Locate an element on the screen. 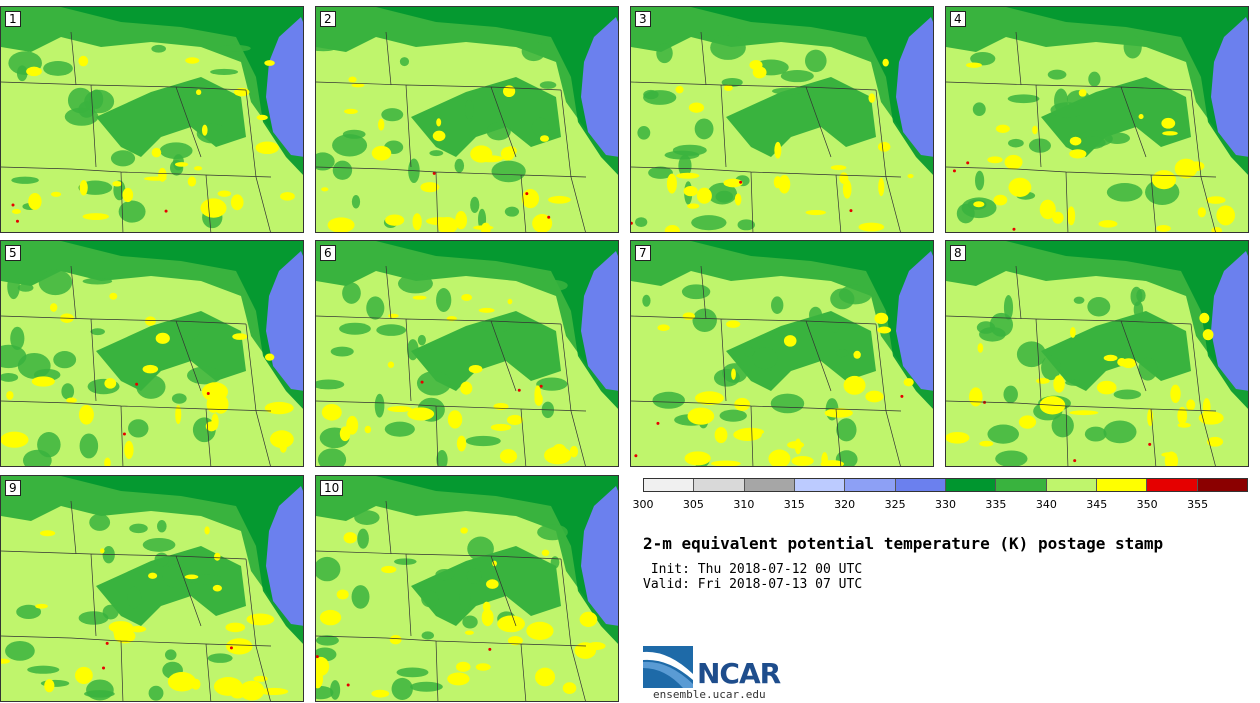  colorbar-tick-label: 340 is located at coordinates (1046, 504).